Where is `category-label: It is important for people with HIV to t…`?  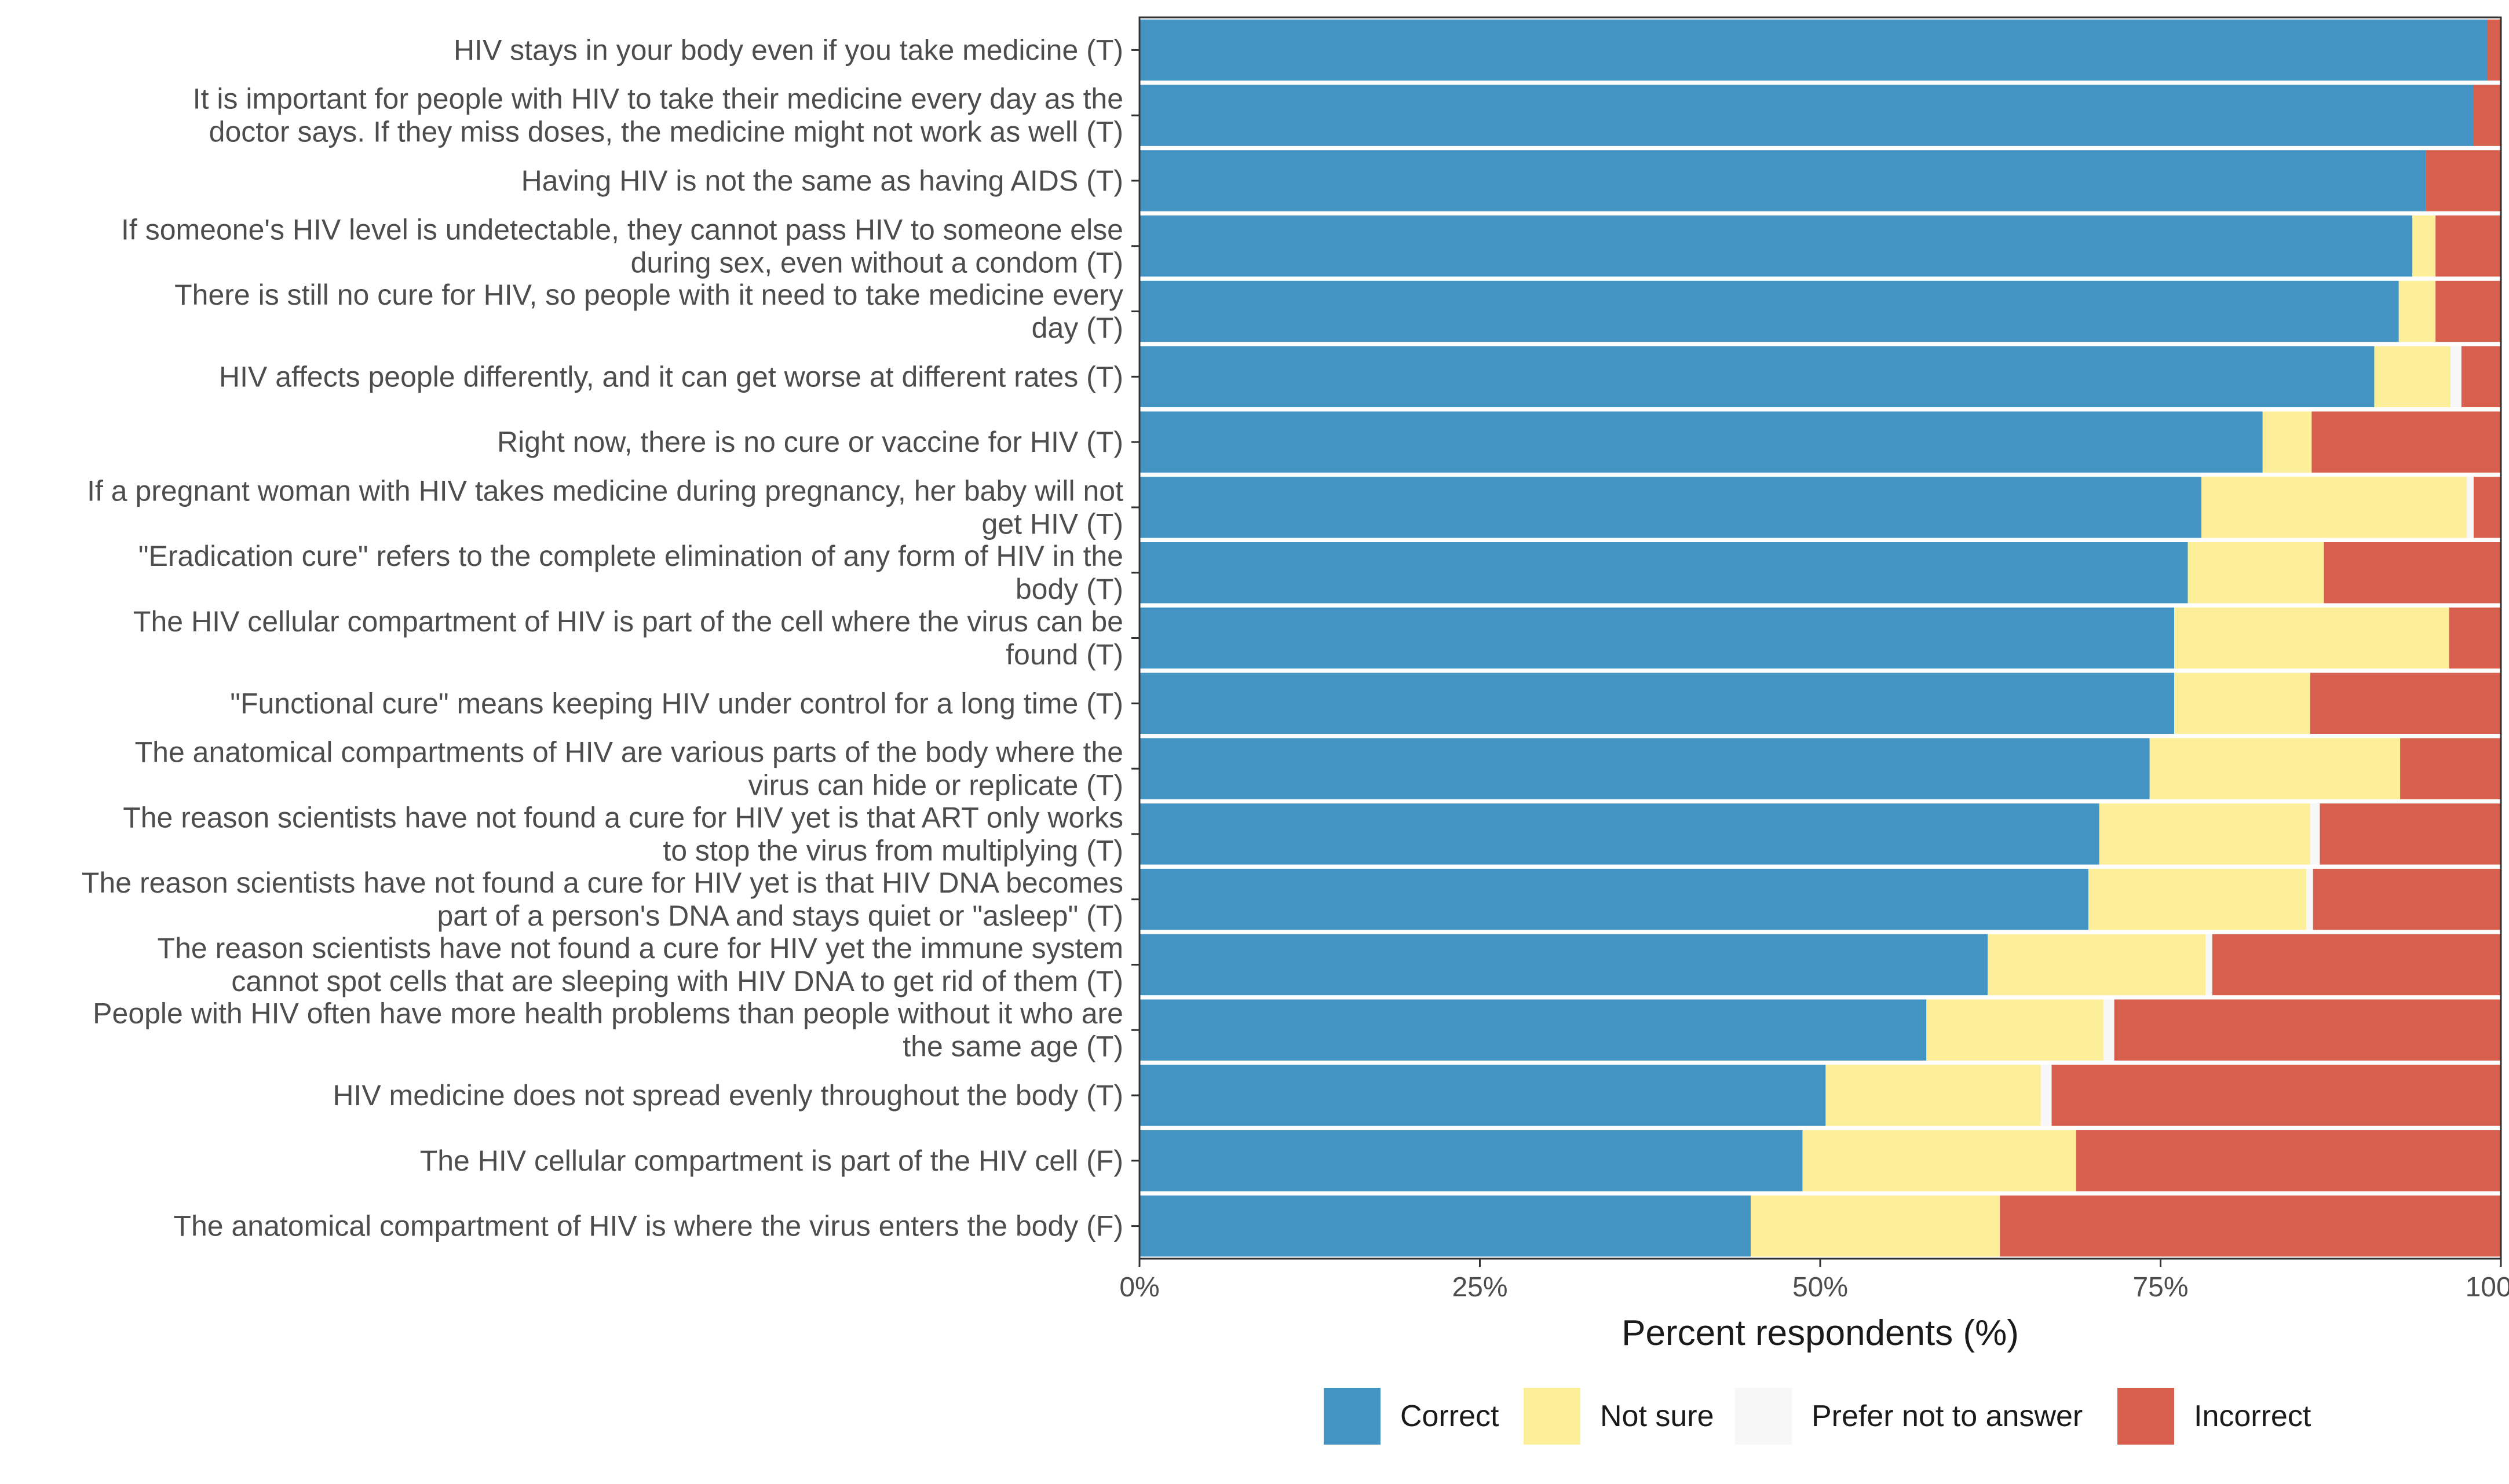
category-label: It is important for people with HIV to t… is located at coordinates (658, 99).